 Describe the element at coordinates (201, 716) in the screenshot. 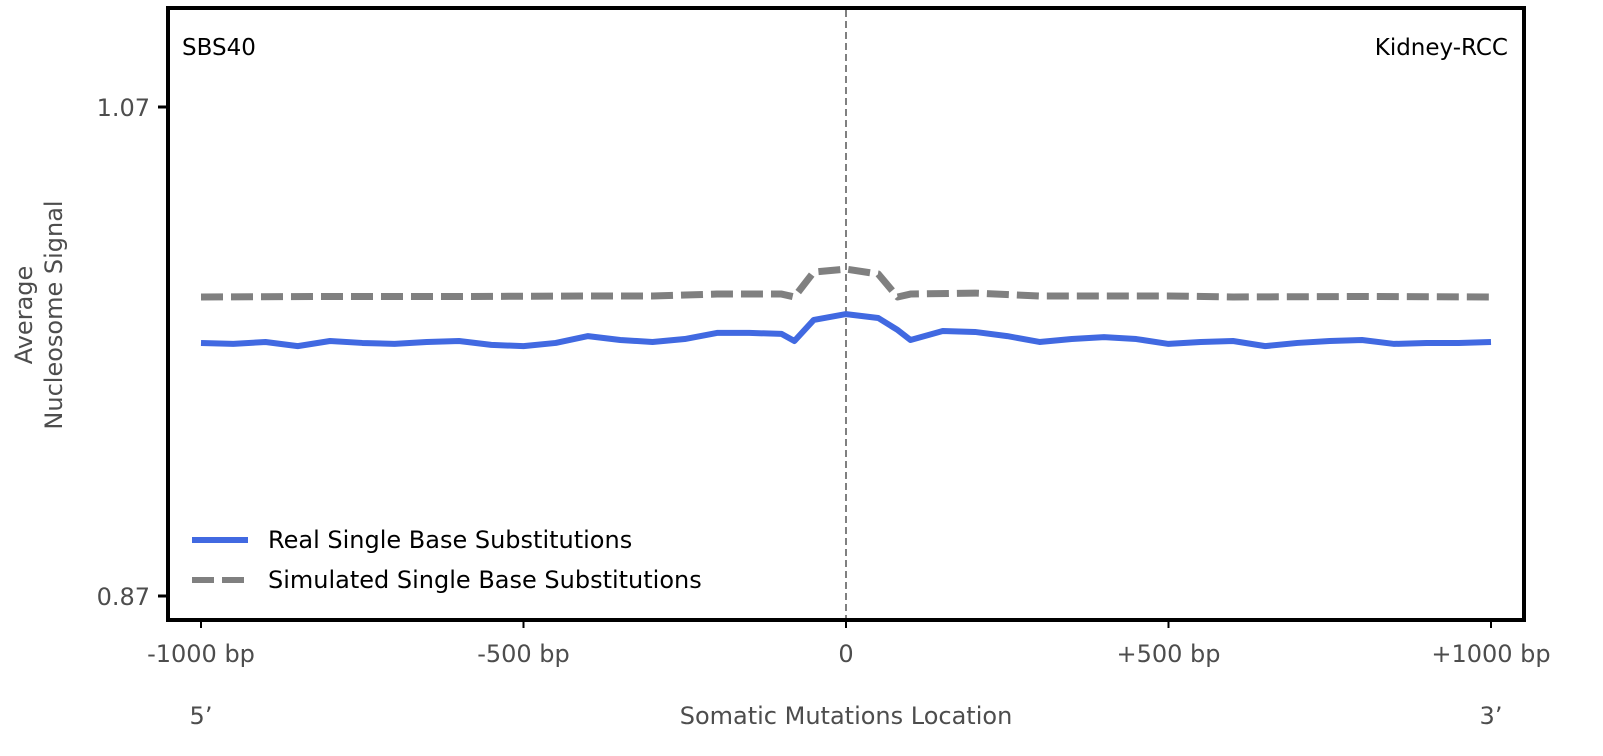

I see `x-end-label-5prime: 5’` at that location.